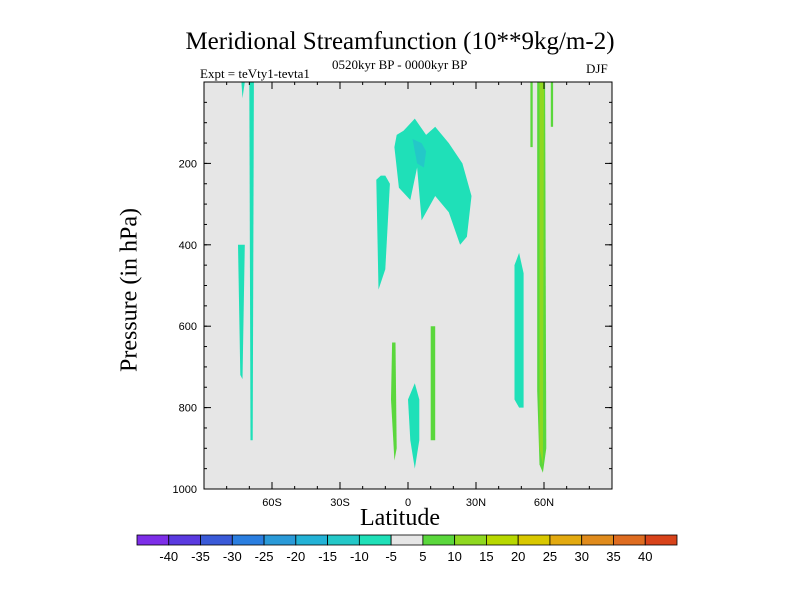 This screenshot has height=600, width=800. Describe the element at coordinates (422, 556) in the screenshot. I see `colorbar-label: 5` at that location.